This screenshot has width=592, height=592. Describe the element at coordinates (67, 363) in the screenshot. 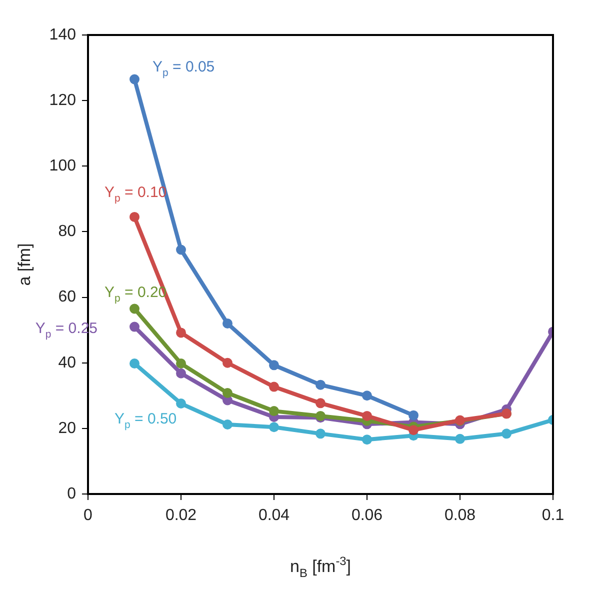

I see `y-tick-label: 40` at that location.